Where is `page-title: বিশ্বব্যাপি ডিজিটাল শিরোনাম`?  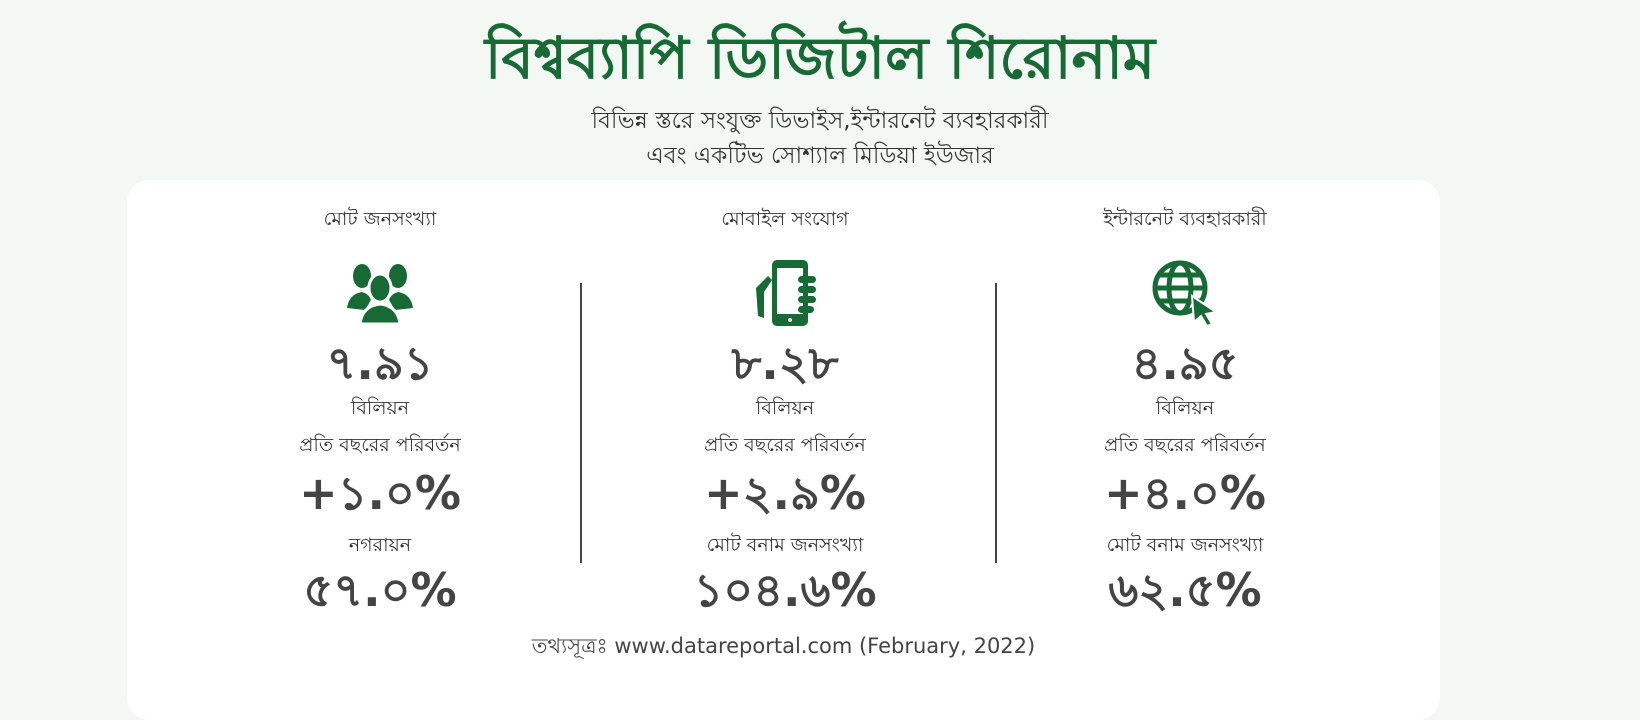
page-title: বিশ্বব্যাপি ডিজিটাল শিরোনাম is located at coordinates (820, 58).